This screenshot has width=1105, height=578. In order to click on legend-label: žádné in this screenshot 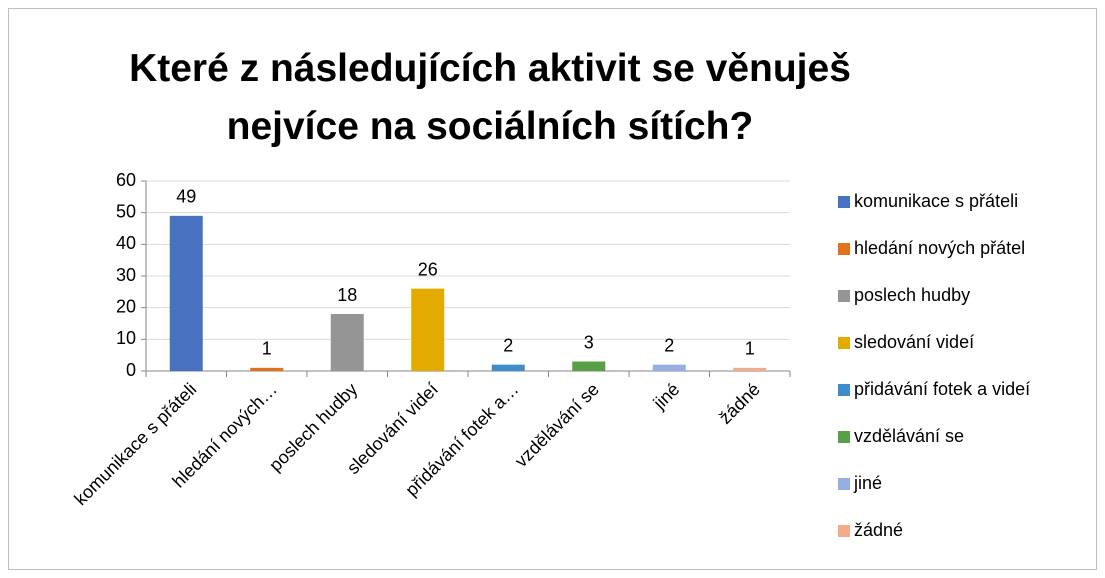, I will do `click(878, 530)`.